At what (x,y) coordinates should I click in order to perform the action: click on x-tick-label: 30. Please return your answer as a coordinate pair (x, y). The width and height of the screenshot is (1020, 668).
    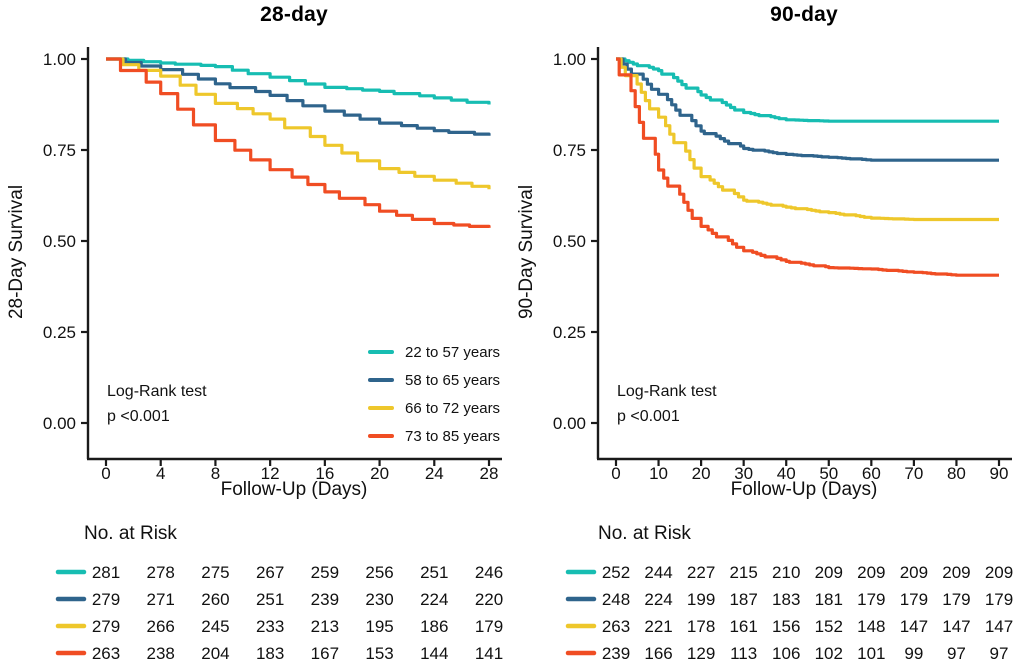
    Looking at the image, I should click on (743, 473).